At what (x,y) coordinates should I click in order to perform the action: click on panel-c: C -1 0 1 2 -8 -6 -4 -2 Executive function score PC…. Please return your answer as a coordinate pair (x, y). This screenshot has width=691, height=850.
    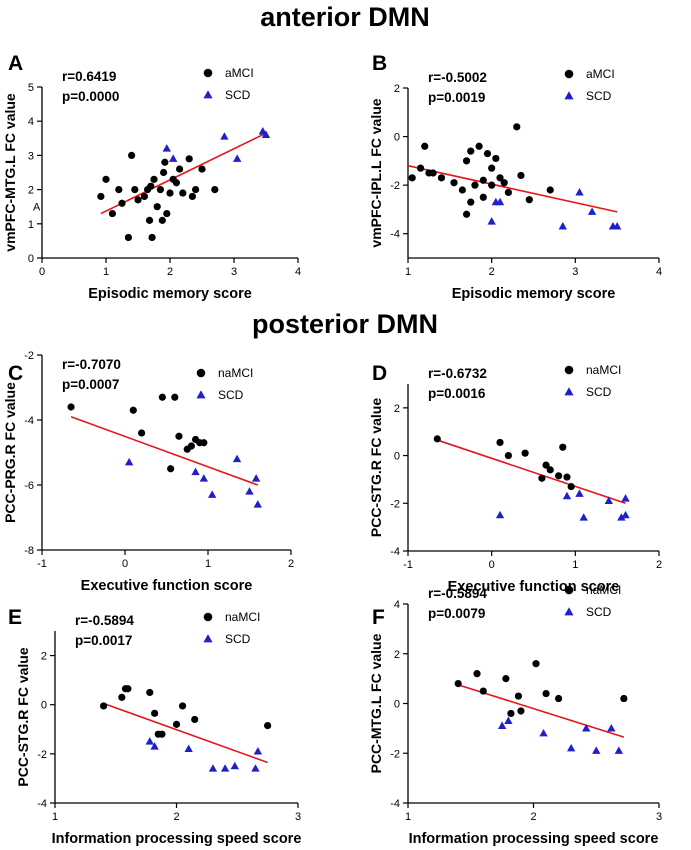
    Looking at the image, I should click on (148, 472).